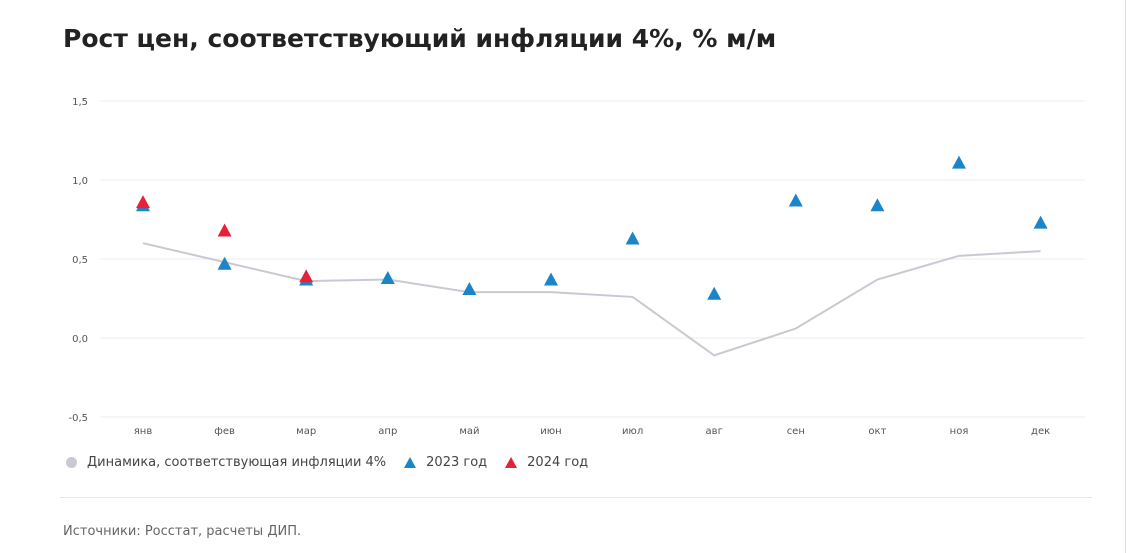 The image size is (1126, 553). What do you see at coordinates (469, 431) in the screenshot?
I see `x-tick-label: май` at bounding box center [469, 431].